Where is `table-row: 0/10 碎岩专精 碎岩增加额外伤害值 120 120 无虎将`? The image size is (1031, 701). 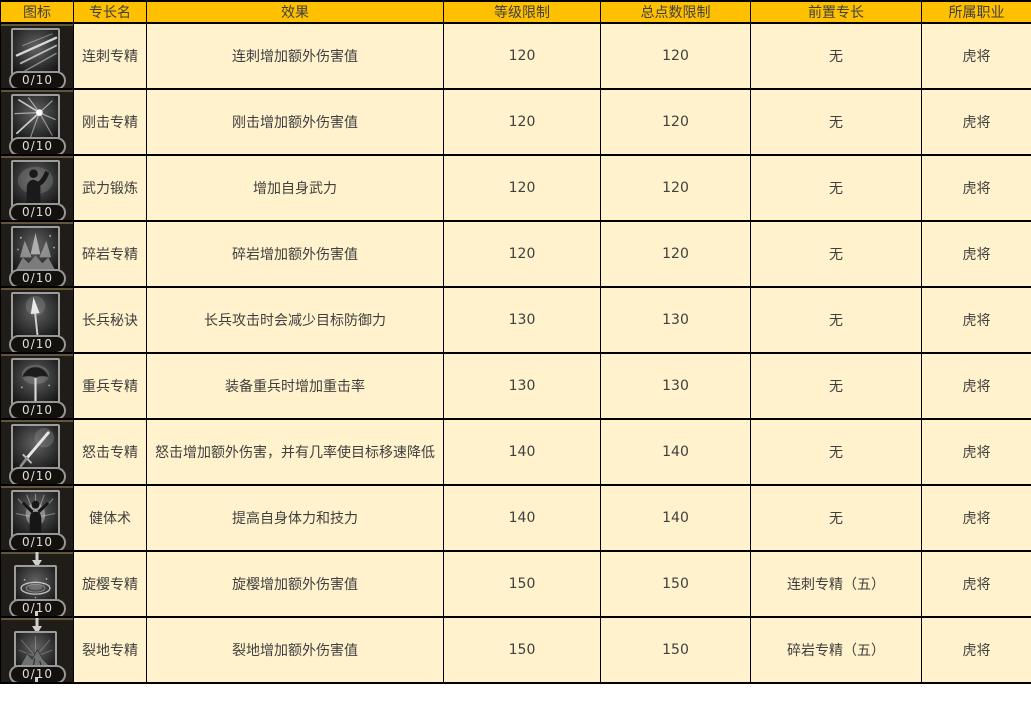 table-row: 0/10 碎岩专精 碎岩增加额外伤害值 120 120 无虎将 is located at coordinates (515, 254).